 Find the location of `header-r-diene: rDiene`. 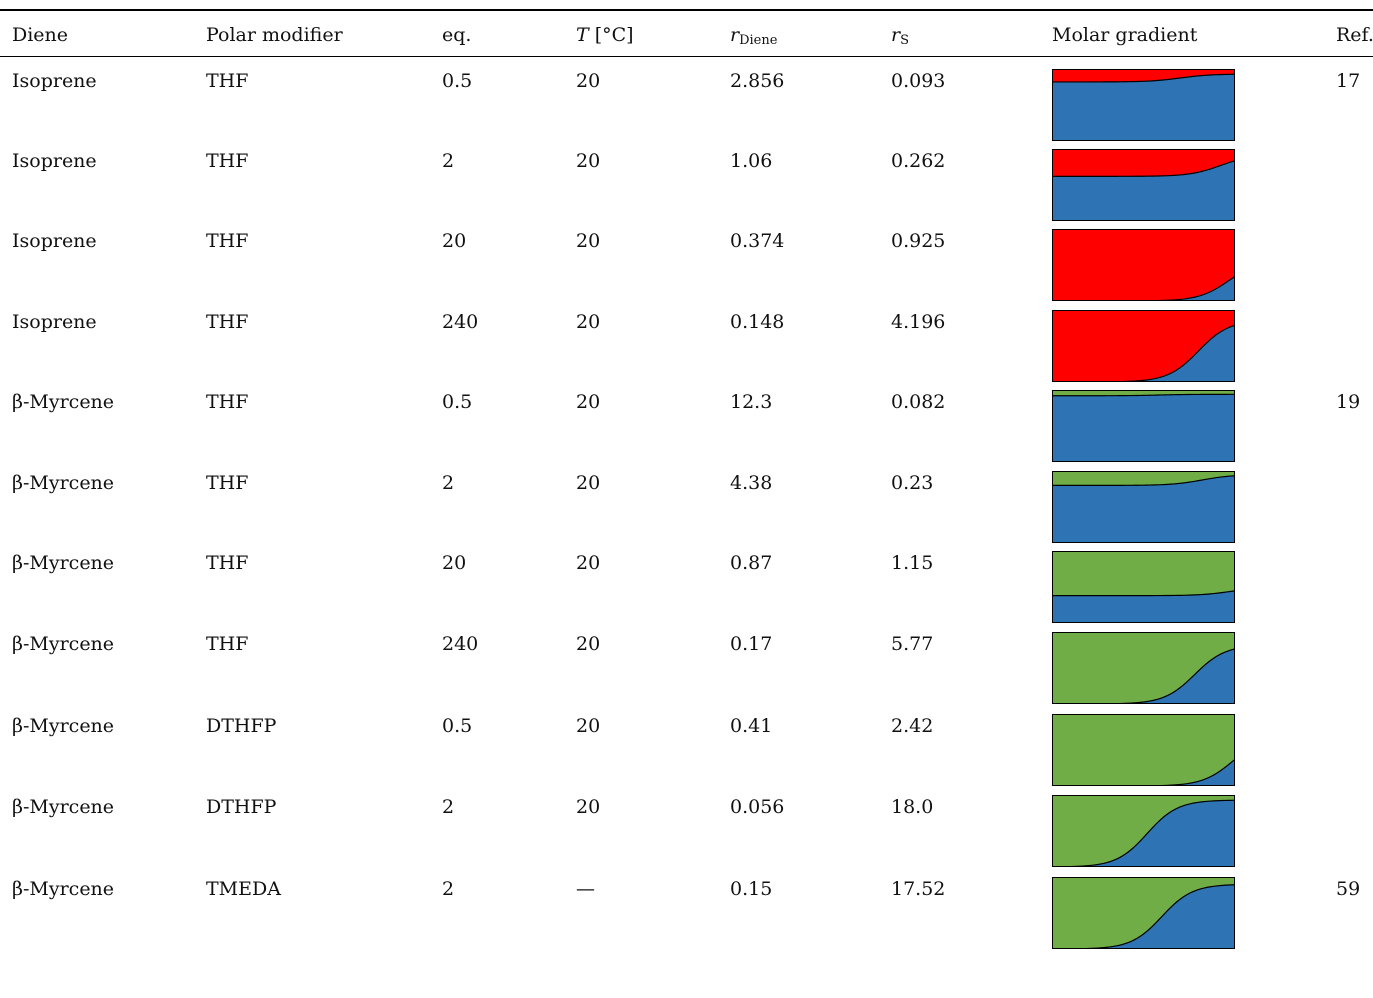

header-r-diene: rDiene is located at coordinates (753, 36).